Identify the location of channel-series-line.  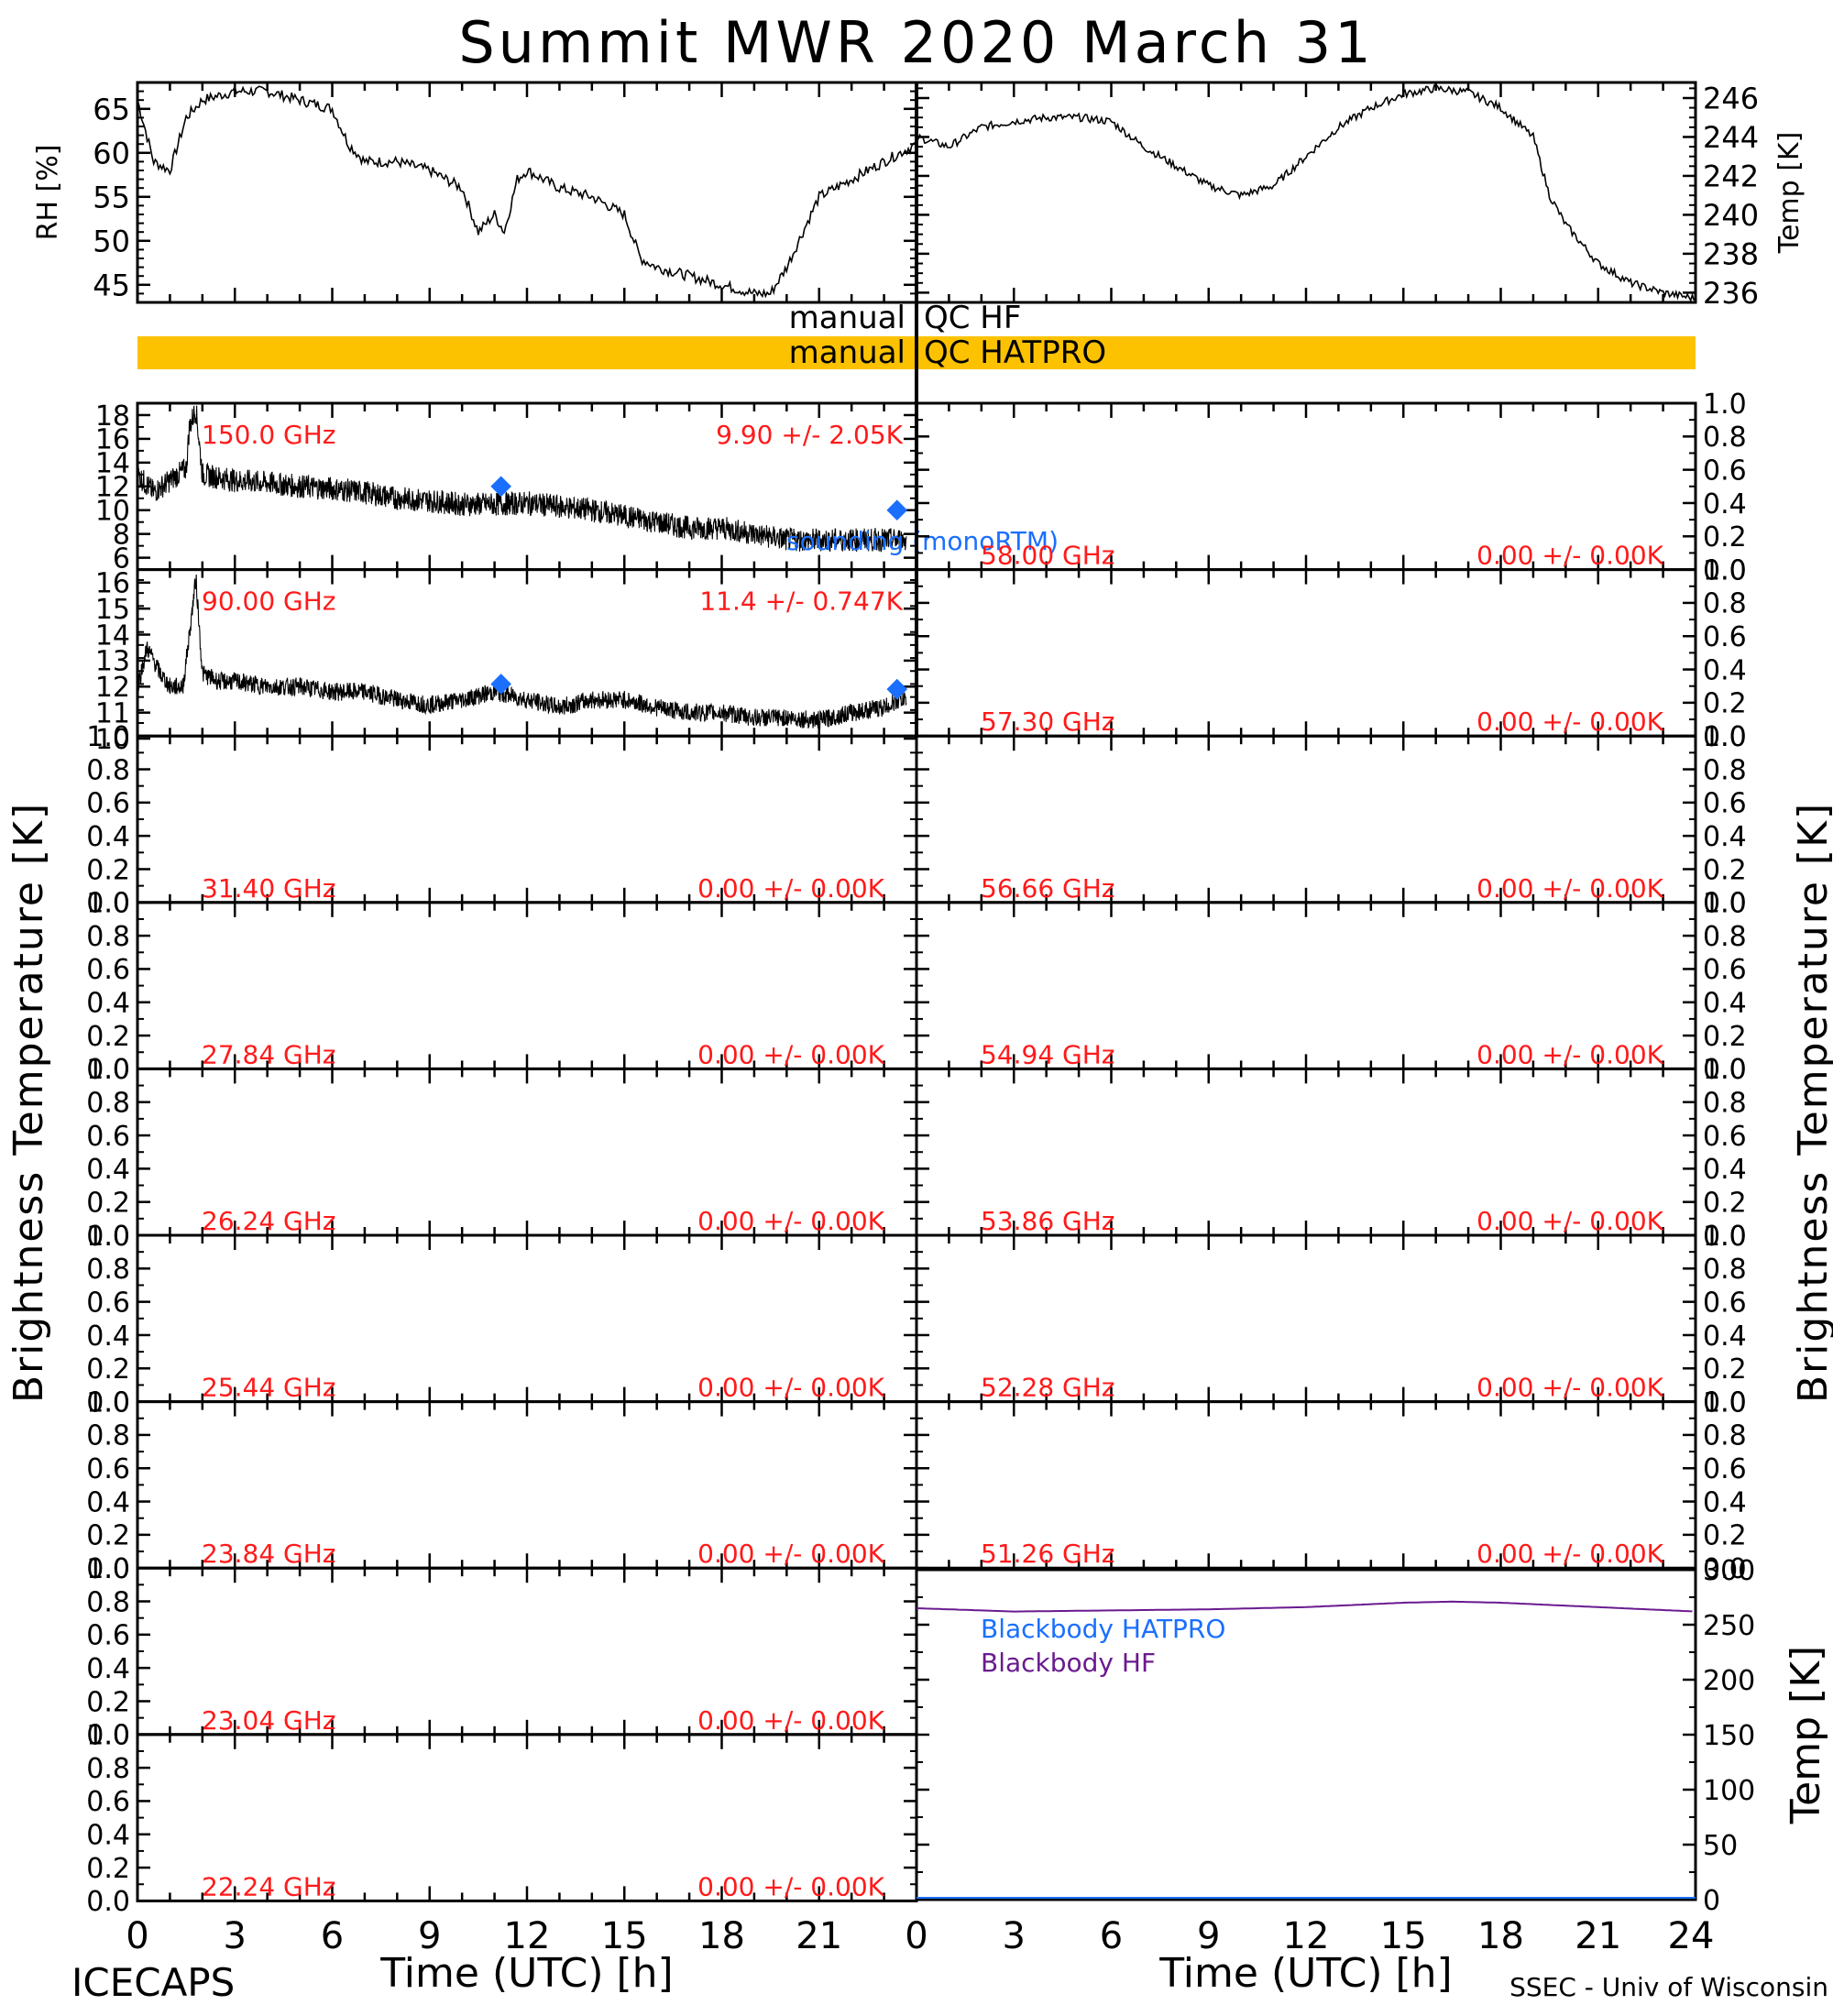
(522, 479).